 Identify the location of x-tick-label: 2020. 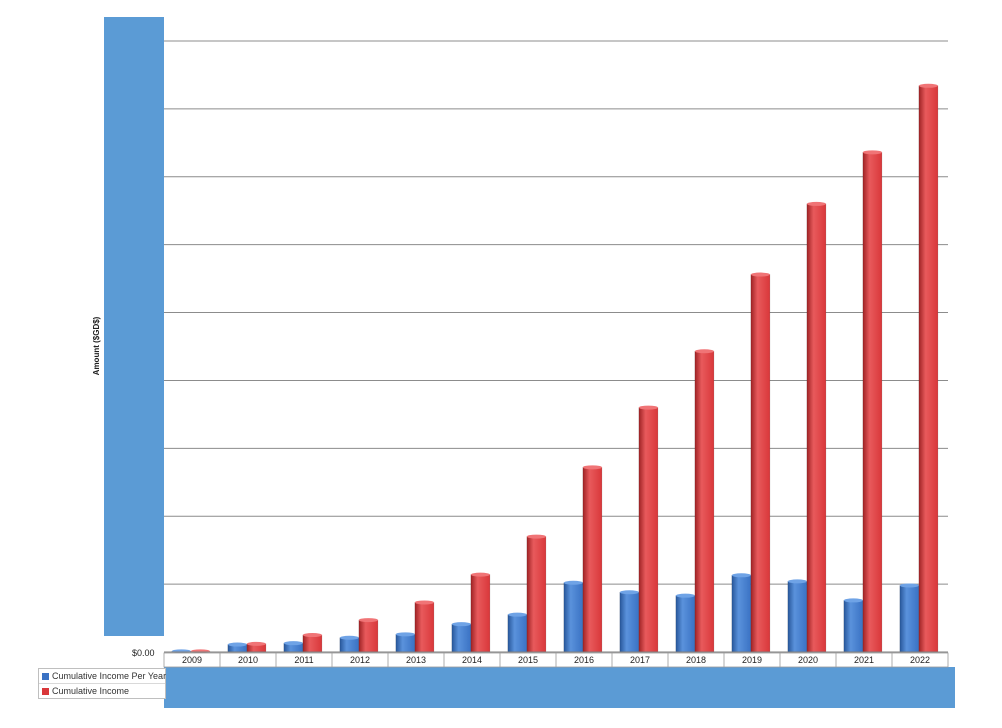
(808, 660).